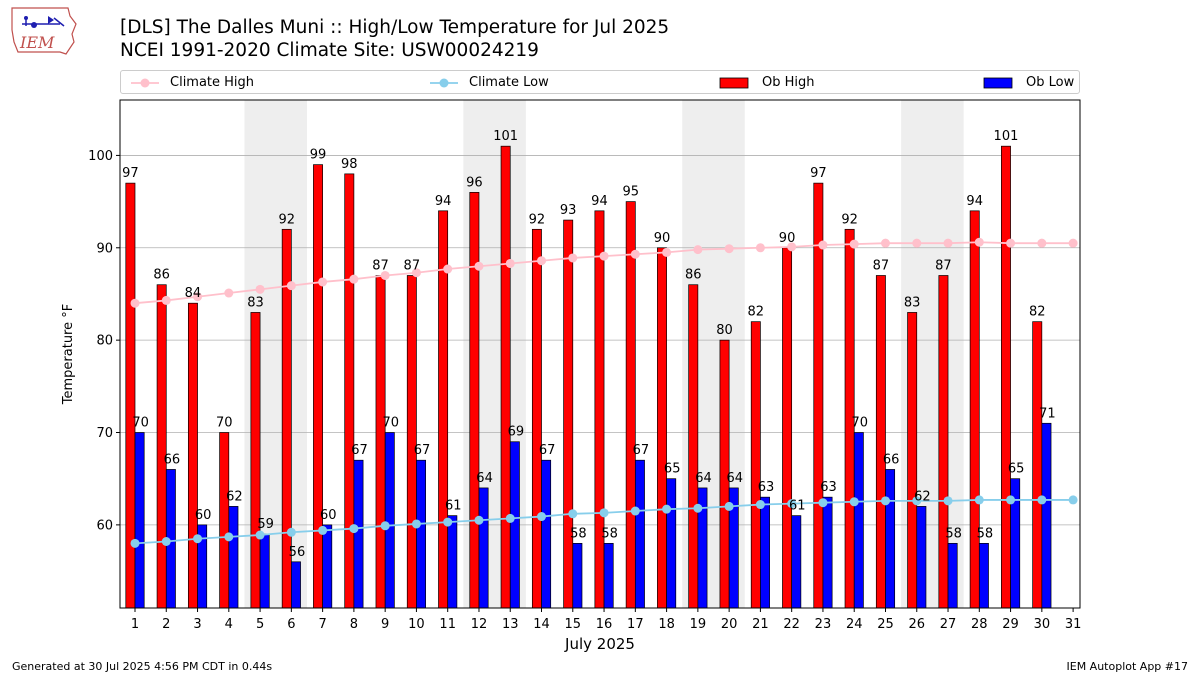 The image size is (1200, 675). I want to click on ob-high-label: 96, so click(474, 182).